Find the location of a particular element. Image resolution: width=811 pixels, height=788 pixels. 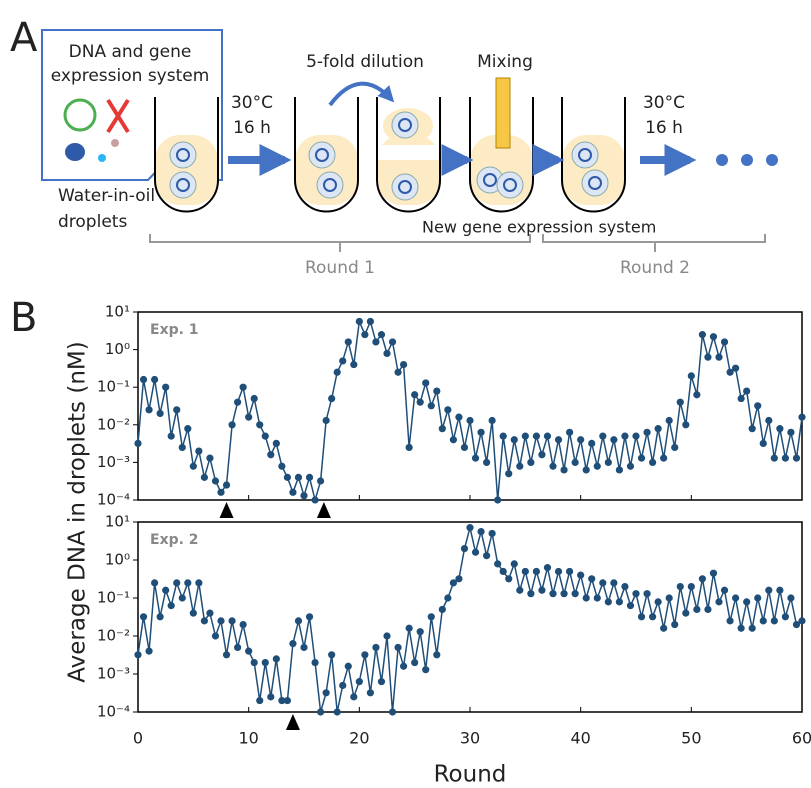

round-bracket is located at coordinates (457, 243).